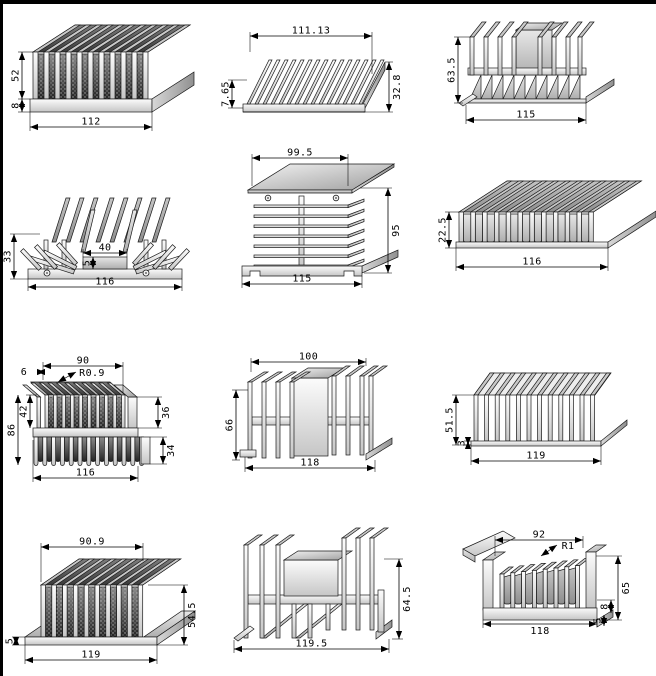  Describe the element at coordinates (532, 259) in the screenshot. I see `dim-horizontal: 116` at that location.